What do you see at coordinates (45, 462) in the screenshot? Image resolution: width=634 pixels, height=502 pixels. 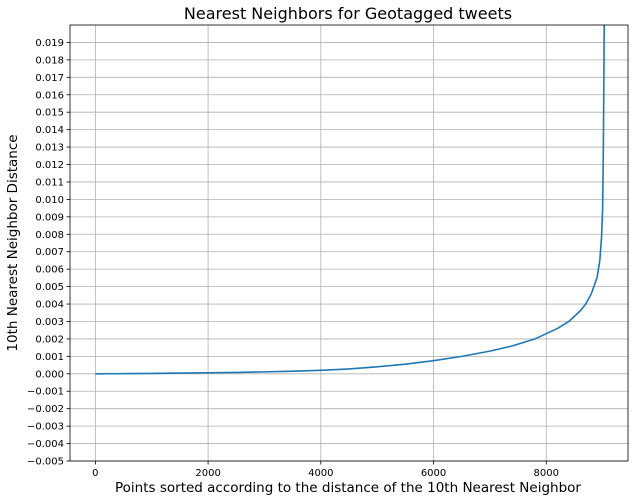 I see `y-tick-label: −0.005` at bounding box center [45, 462].